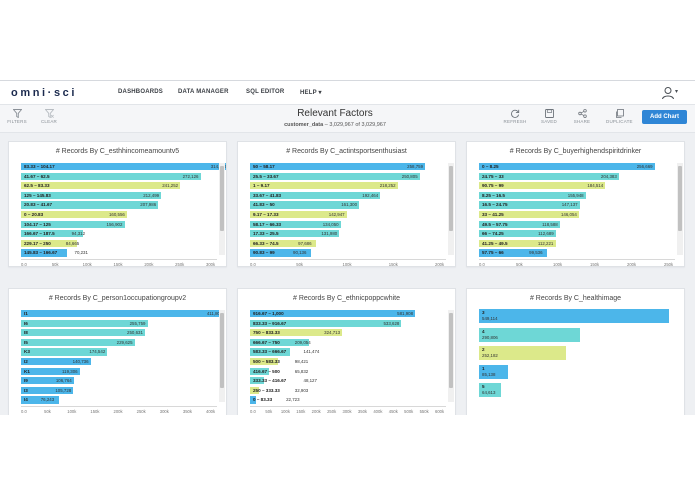 The image size is (695, 494). Describe the element at coordinates (671, 93) in the screenshot. I see `user-menu: ▾` at that location.